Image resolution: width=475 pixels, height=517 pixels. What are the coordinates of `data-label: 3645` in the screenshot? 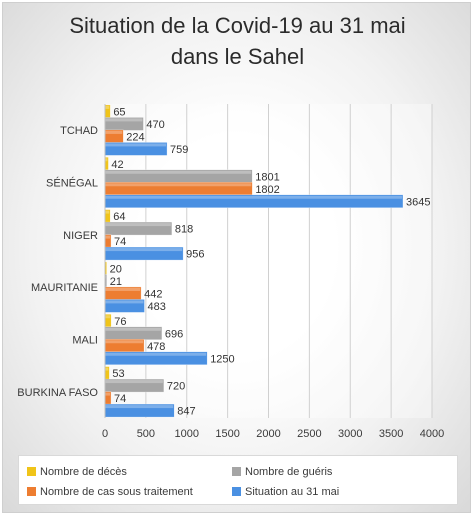 It's located at (418, 202).